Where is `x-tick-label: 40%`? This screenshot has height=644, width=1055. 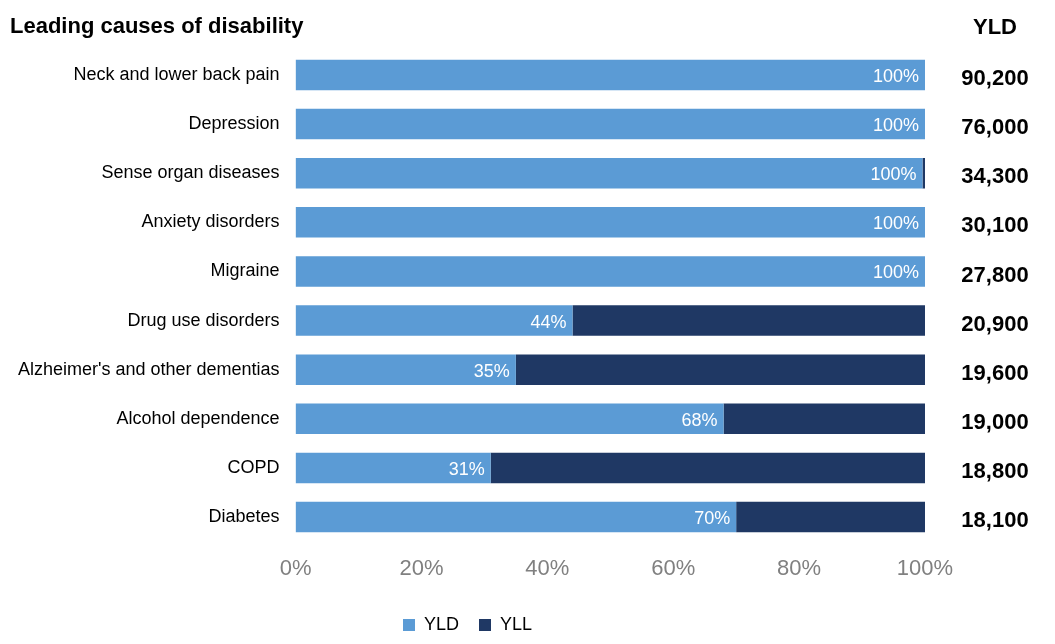 x-tick-label: 40% is located at coordinates (547, 567).